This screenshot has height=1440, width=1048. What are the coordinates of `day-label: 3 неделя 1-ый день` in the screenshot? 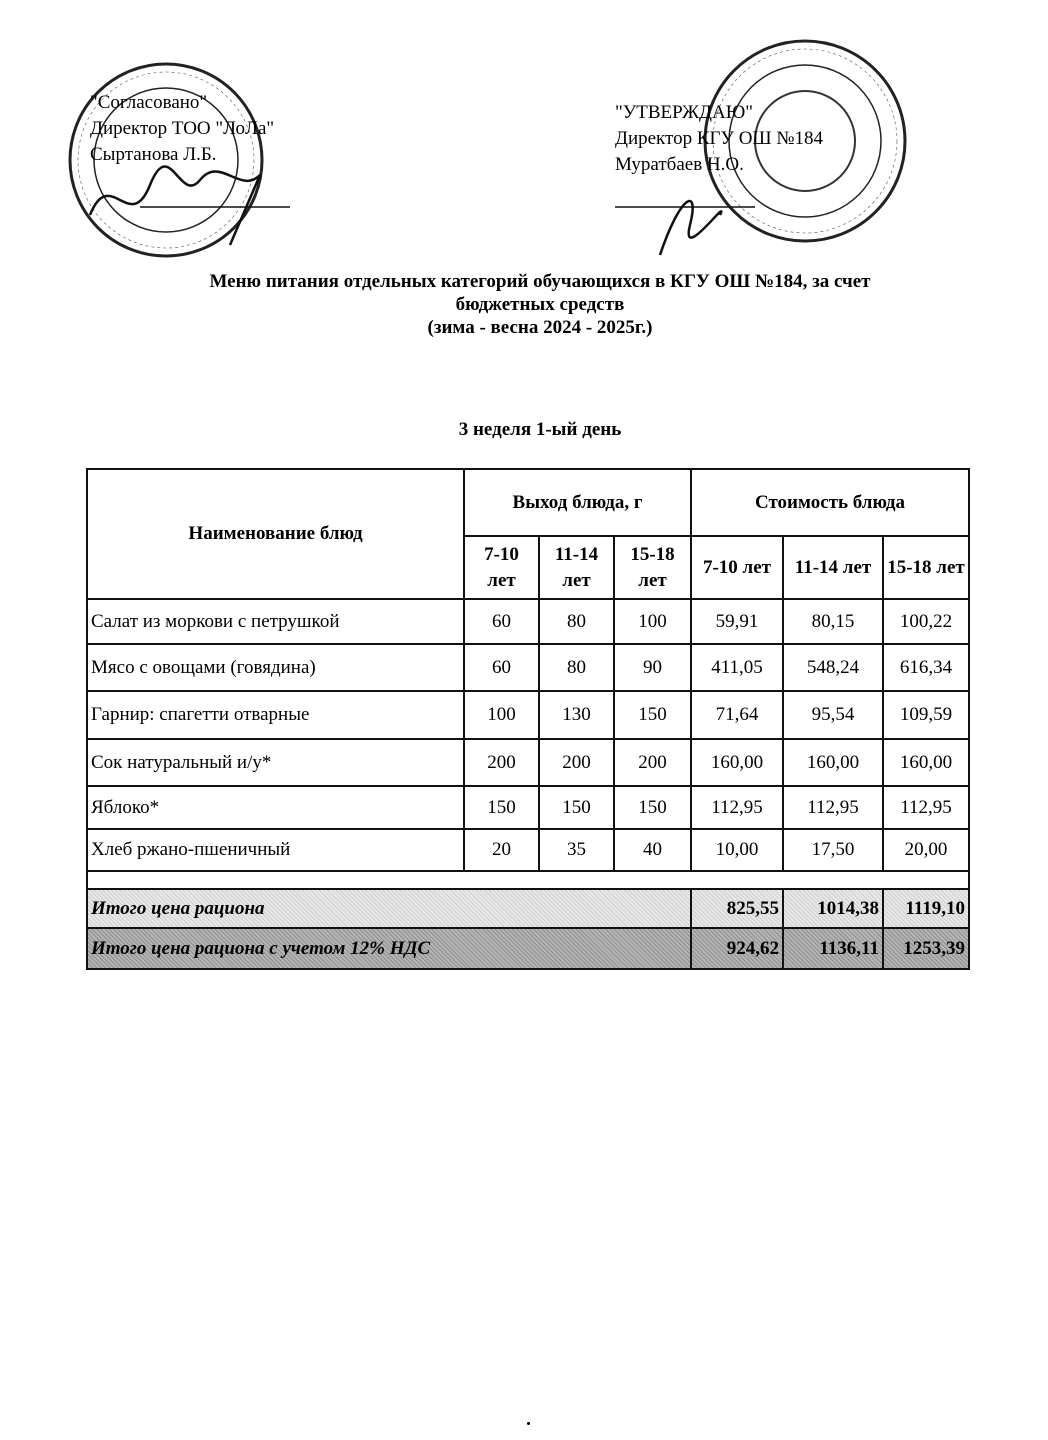 It's located at (540, 429).